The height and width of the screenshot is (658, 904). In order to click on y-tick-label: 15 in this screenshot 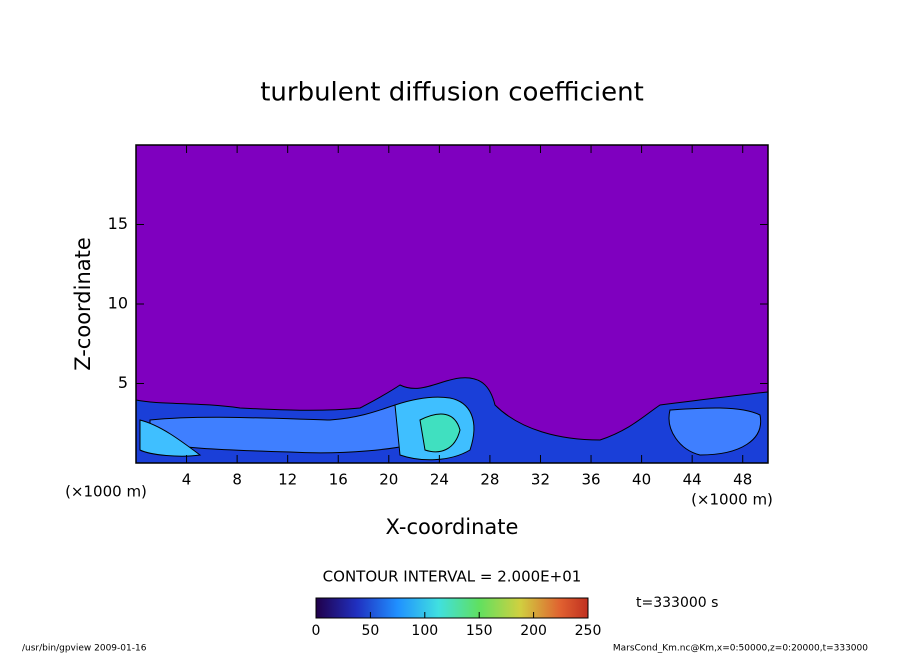, I will do `click(118, 223)`.